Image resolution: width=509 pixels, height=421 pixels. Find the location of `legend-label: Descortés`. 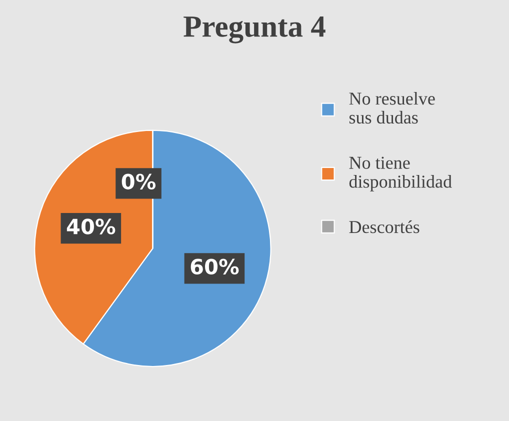

legend-label: Descortés is located at coordinates (384, 227).